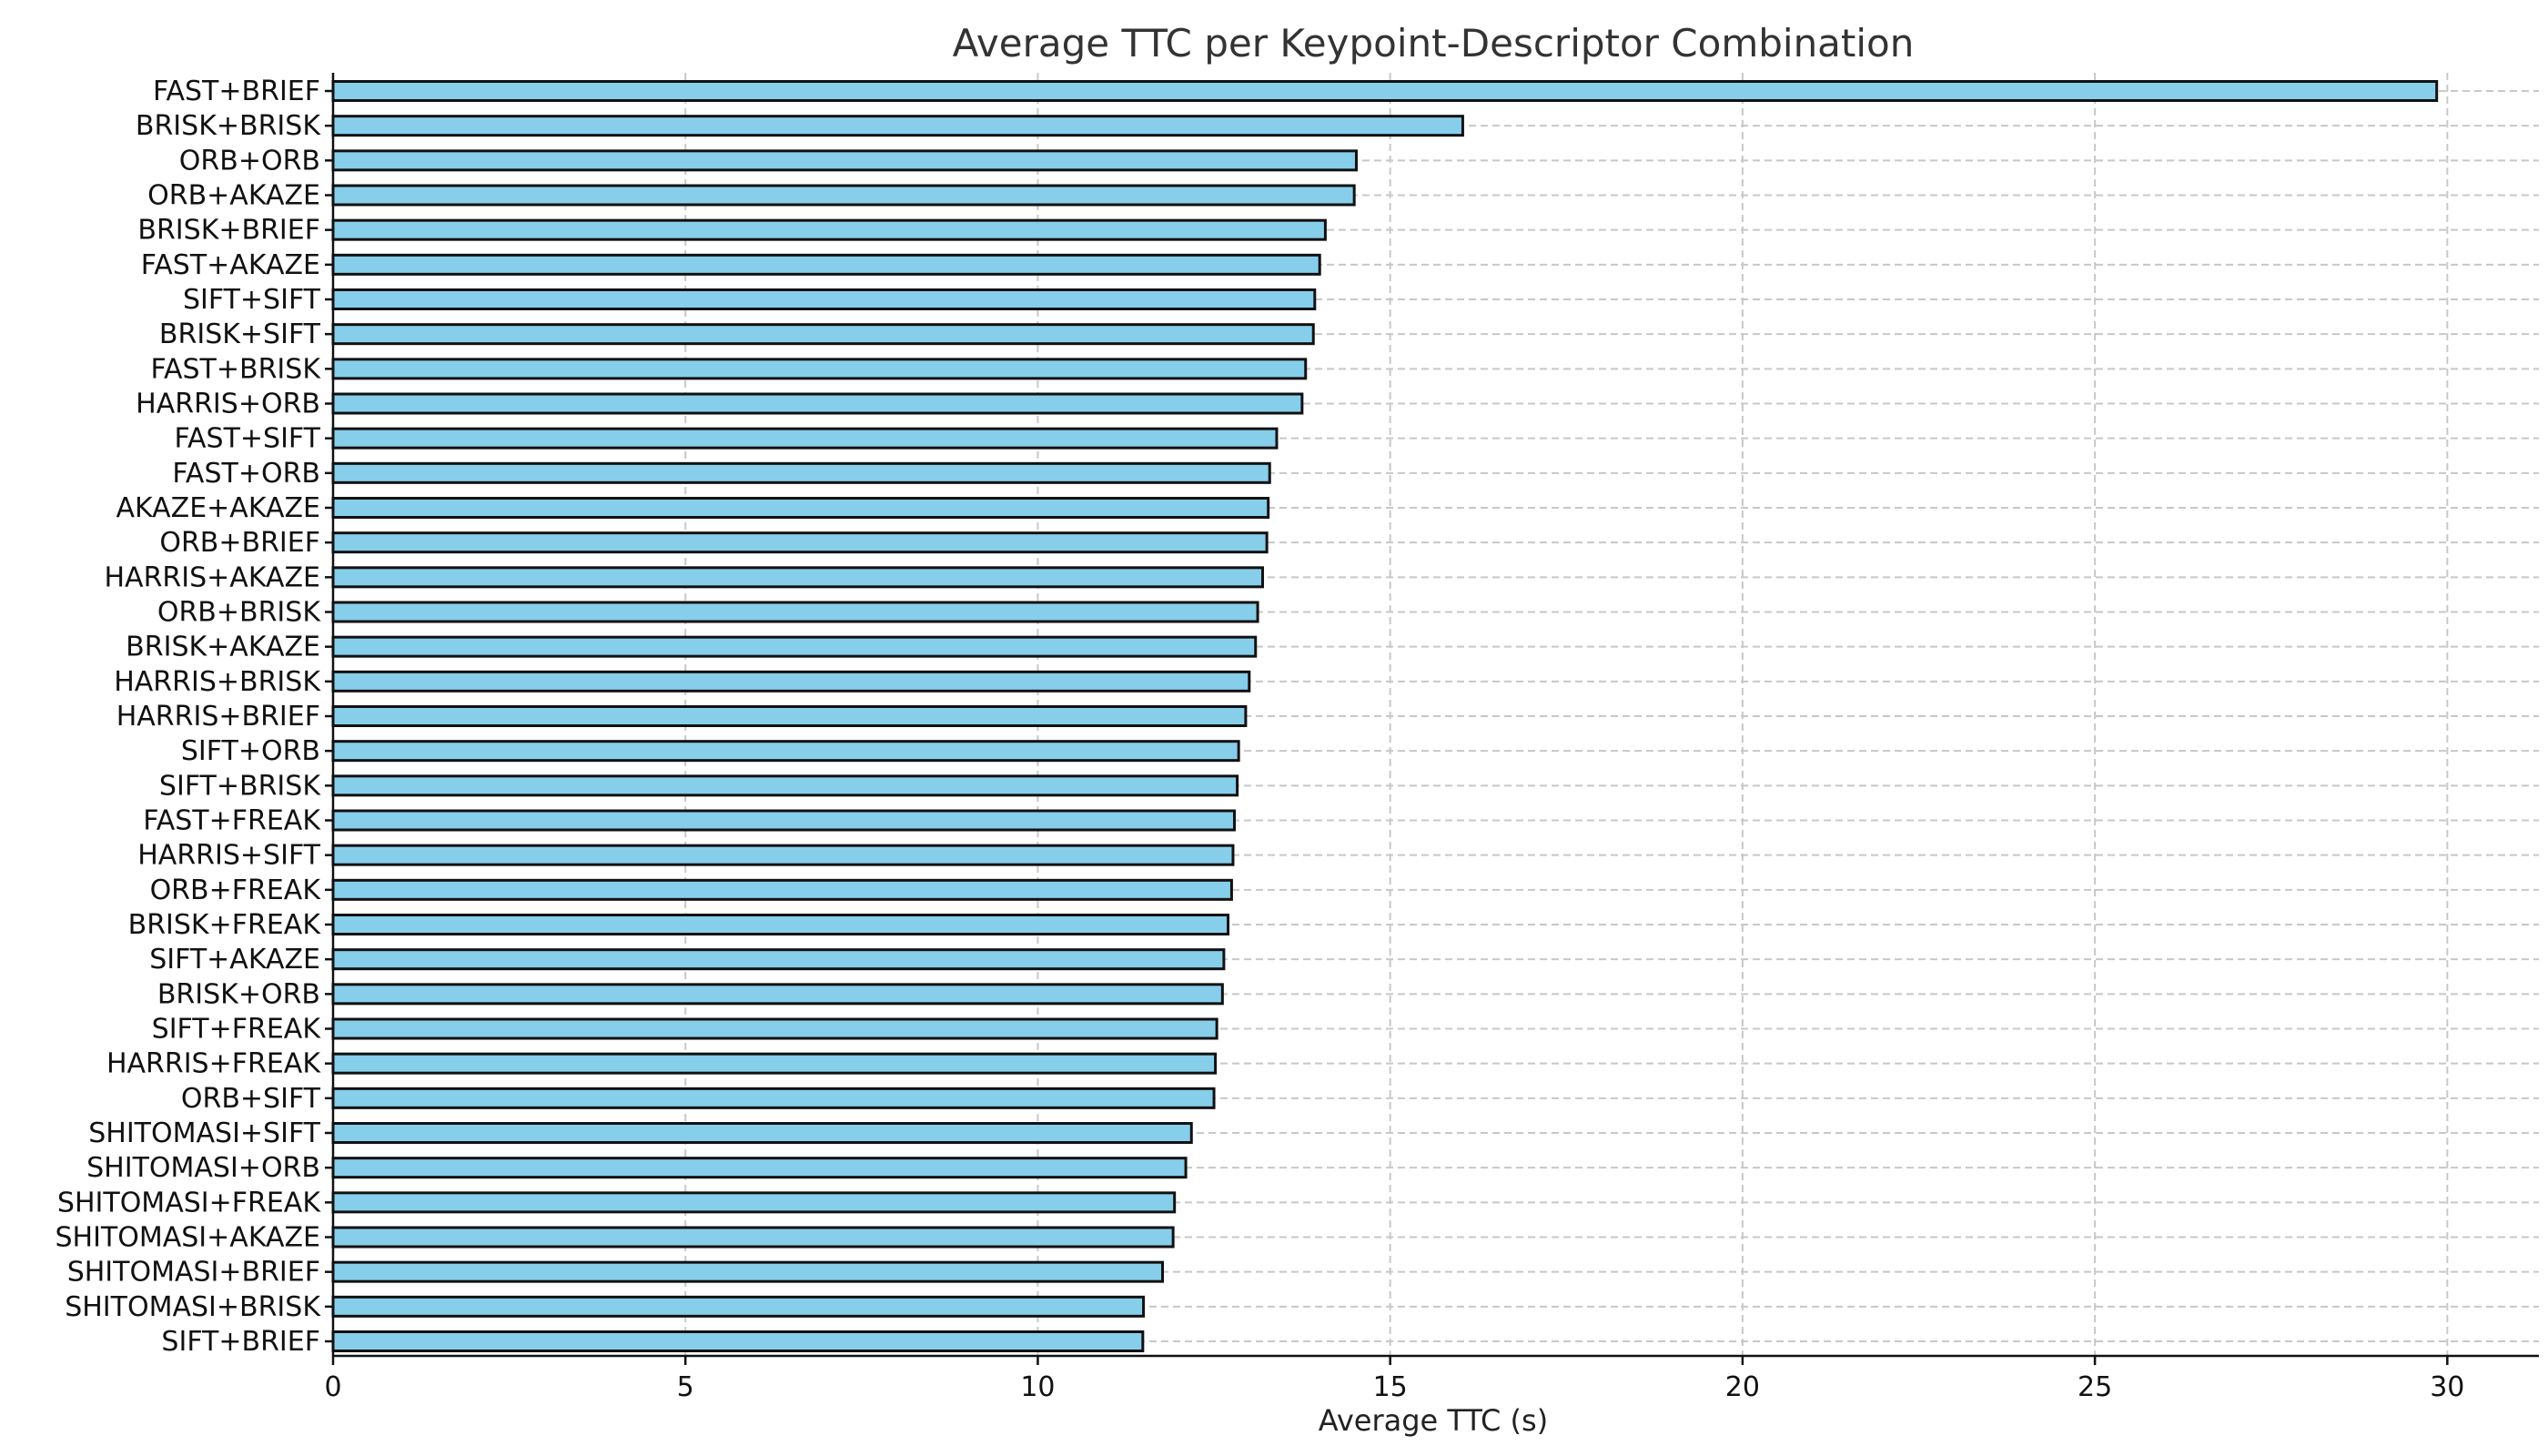 This screenshot has width=2548, height=1456. Describe the element at coordinates (249, 161) in the screenshot. I see `y-tick-label: ORB+ORB` at that location.